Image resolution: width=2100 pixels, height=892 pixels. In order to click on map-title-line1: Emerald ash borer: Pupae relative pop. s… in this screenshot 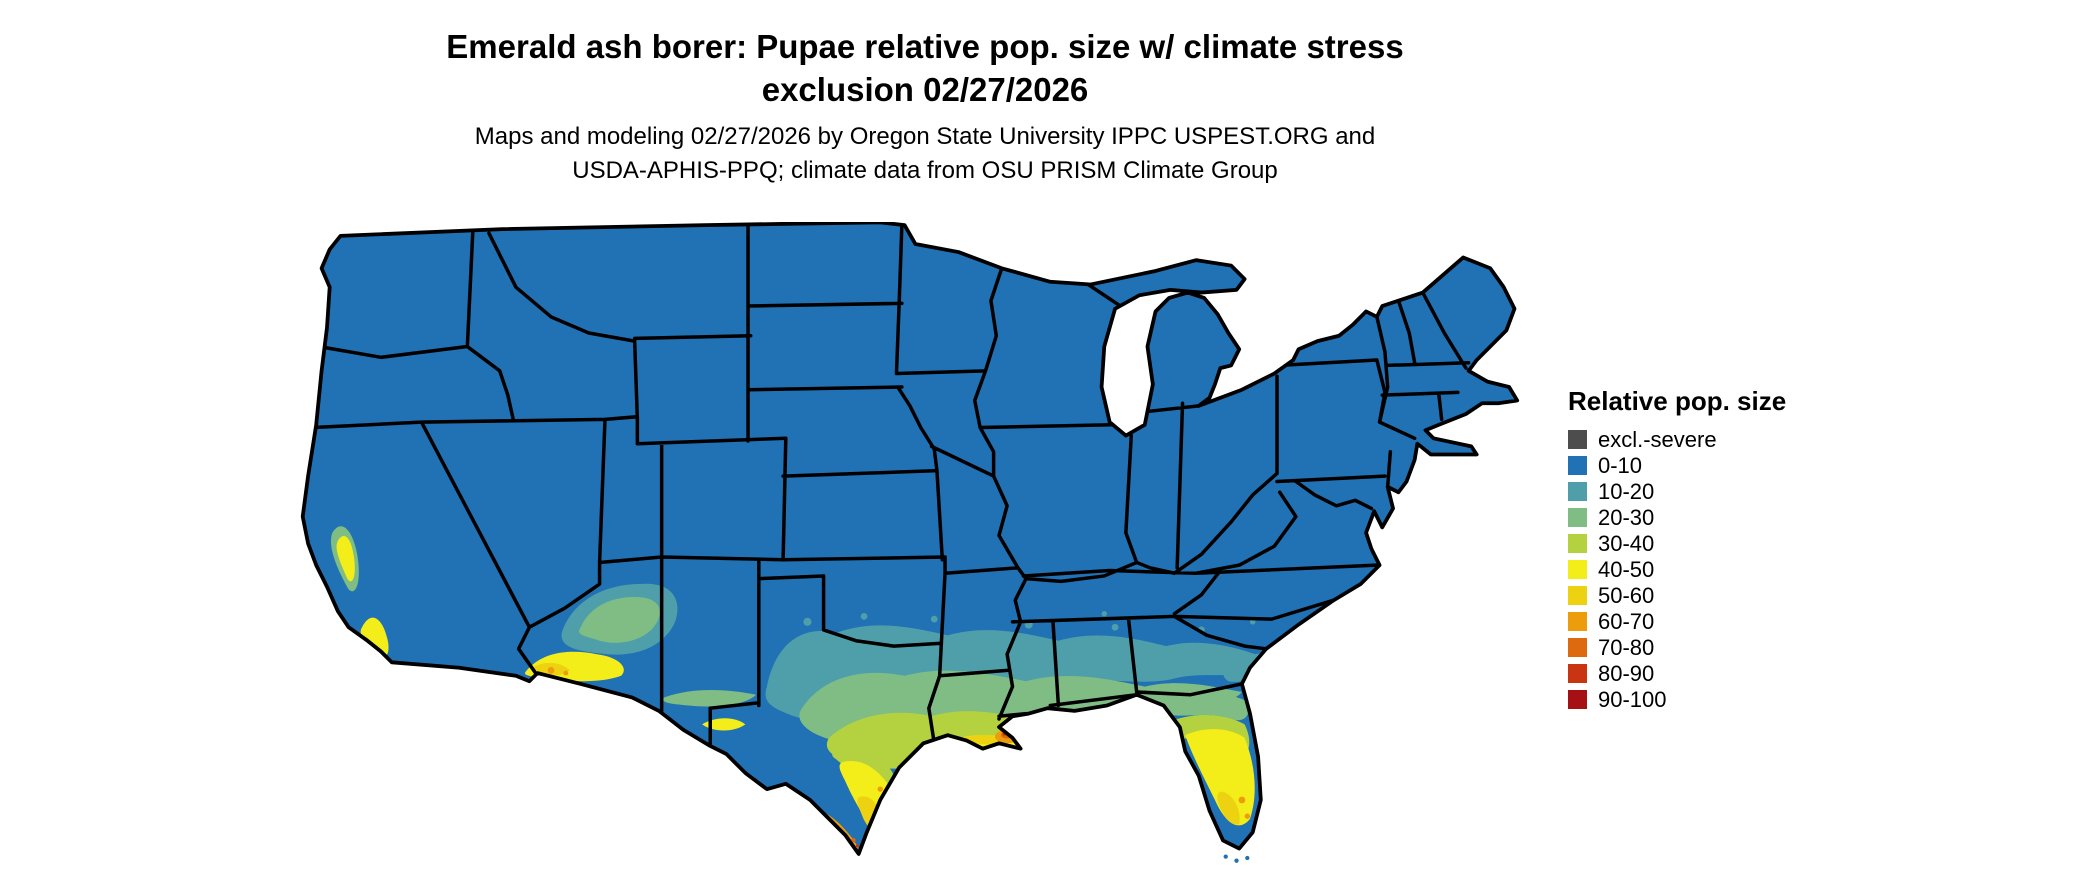, I will do `click(925, 46)`.